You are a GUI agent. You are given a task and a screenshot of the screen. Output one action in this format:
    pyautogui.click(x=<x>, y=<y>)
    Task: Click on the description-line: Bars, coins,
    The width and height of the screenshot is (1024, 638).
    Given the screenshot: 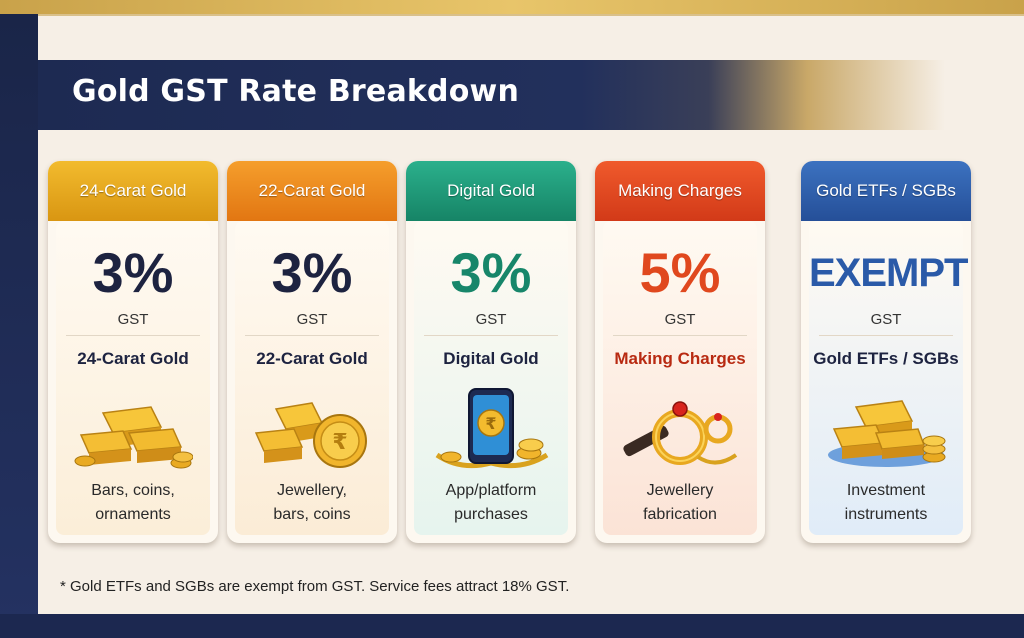 What is the action you would take?
    pyautogui.click(x=133, y=490)
    